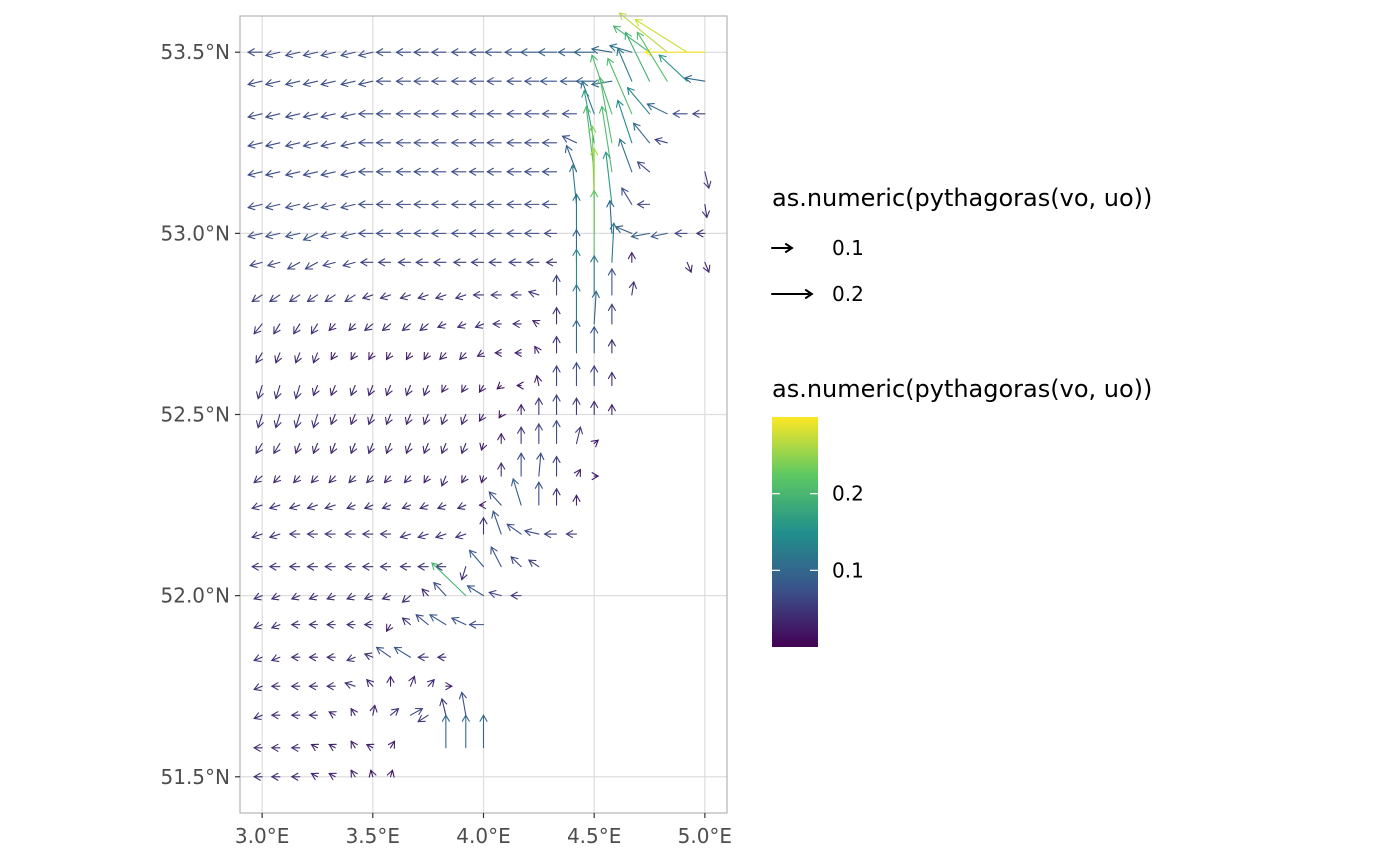  I want to click on y-tick-label: 53.5°N, so click(196, 52).